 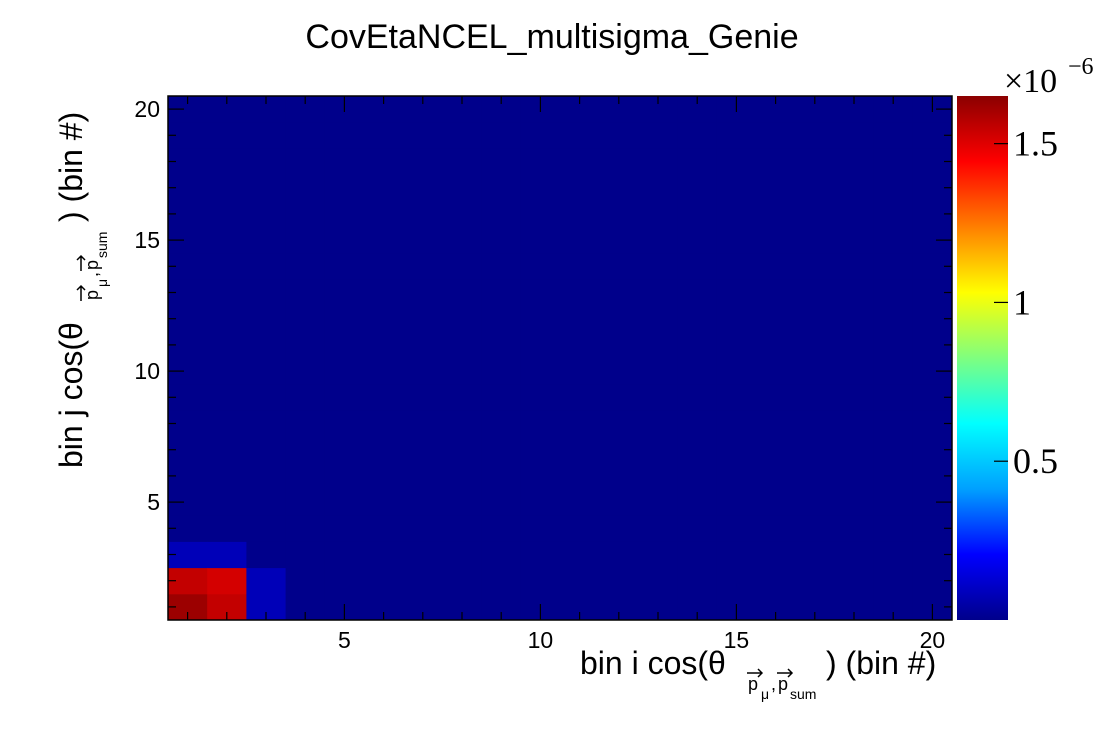 What do you see at coordinates (1026, 302) in the screenshot?
I see `colorbar-ticks: 0.5 1 1.5` at bounding box center [1026, 302].